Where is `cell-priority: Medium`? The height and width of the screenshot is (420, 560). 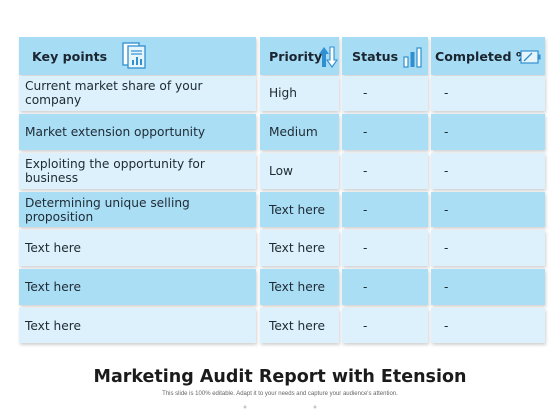
cell-priority: Medium is located at coordinates (299, 132).